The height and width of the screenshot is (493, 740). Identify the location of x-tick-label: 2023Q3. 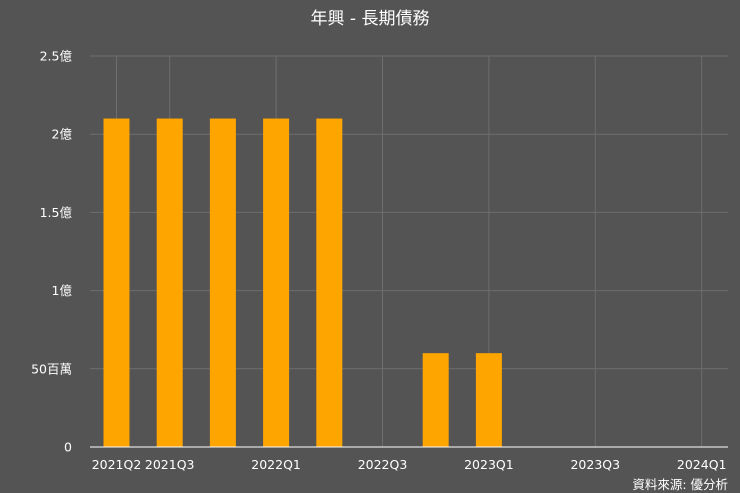
(595, 464).